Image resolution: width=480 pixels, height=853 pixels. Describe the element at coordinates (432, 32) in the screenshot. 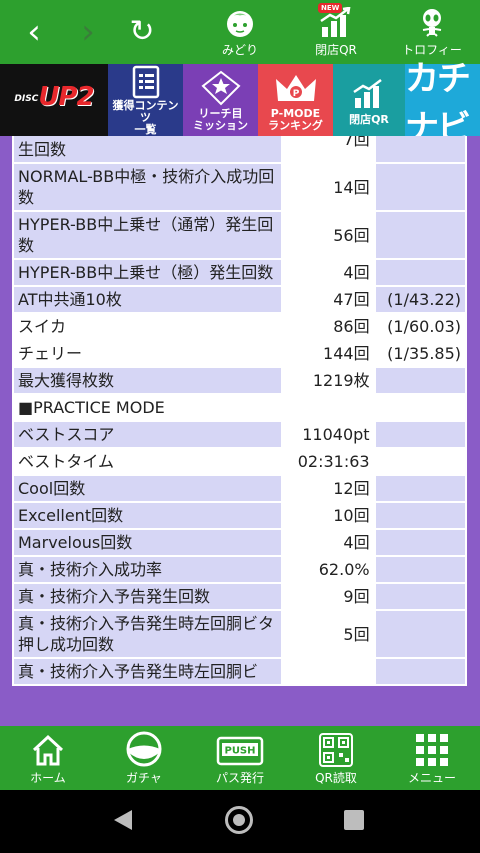

I see `trophy-button: トロフィー` at that location.